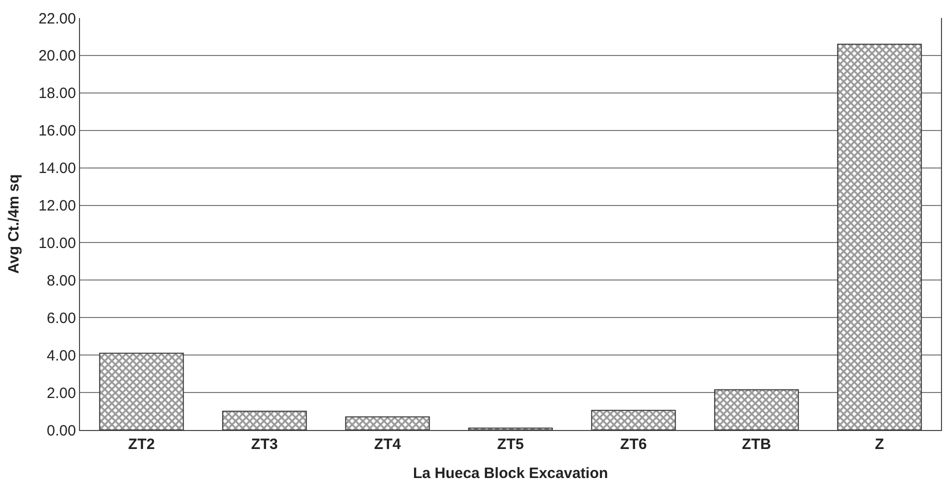 This screenshot has width=952, height=500. I want to click on y-tick-label: 8.00, so click(61, 281).